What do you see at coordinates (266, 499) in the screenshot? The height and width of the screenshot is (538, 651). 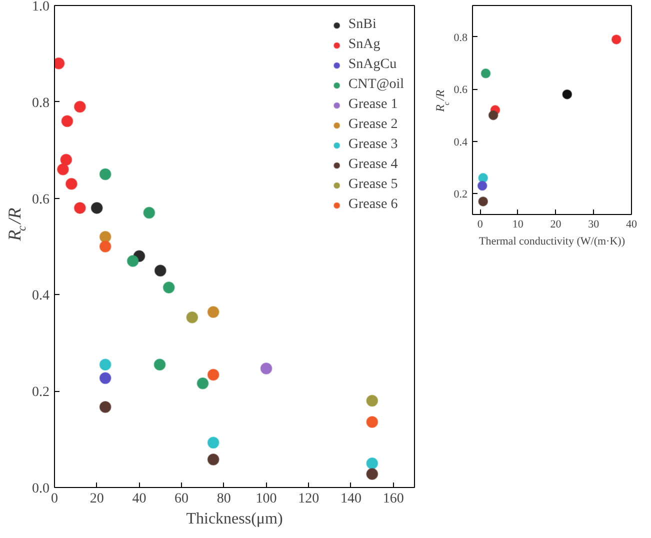 I see `x-tick-label: 100` at bounding box center [266, 499].